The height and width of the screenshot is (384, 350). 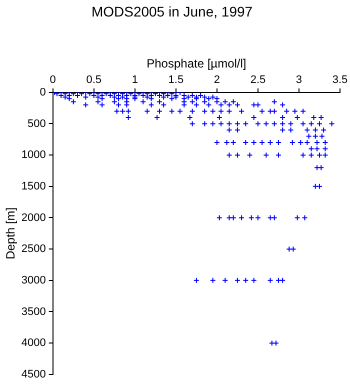 I want to click on x-tick-label: 2.5, so click(x=258, y=80).